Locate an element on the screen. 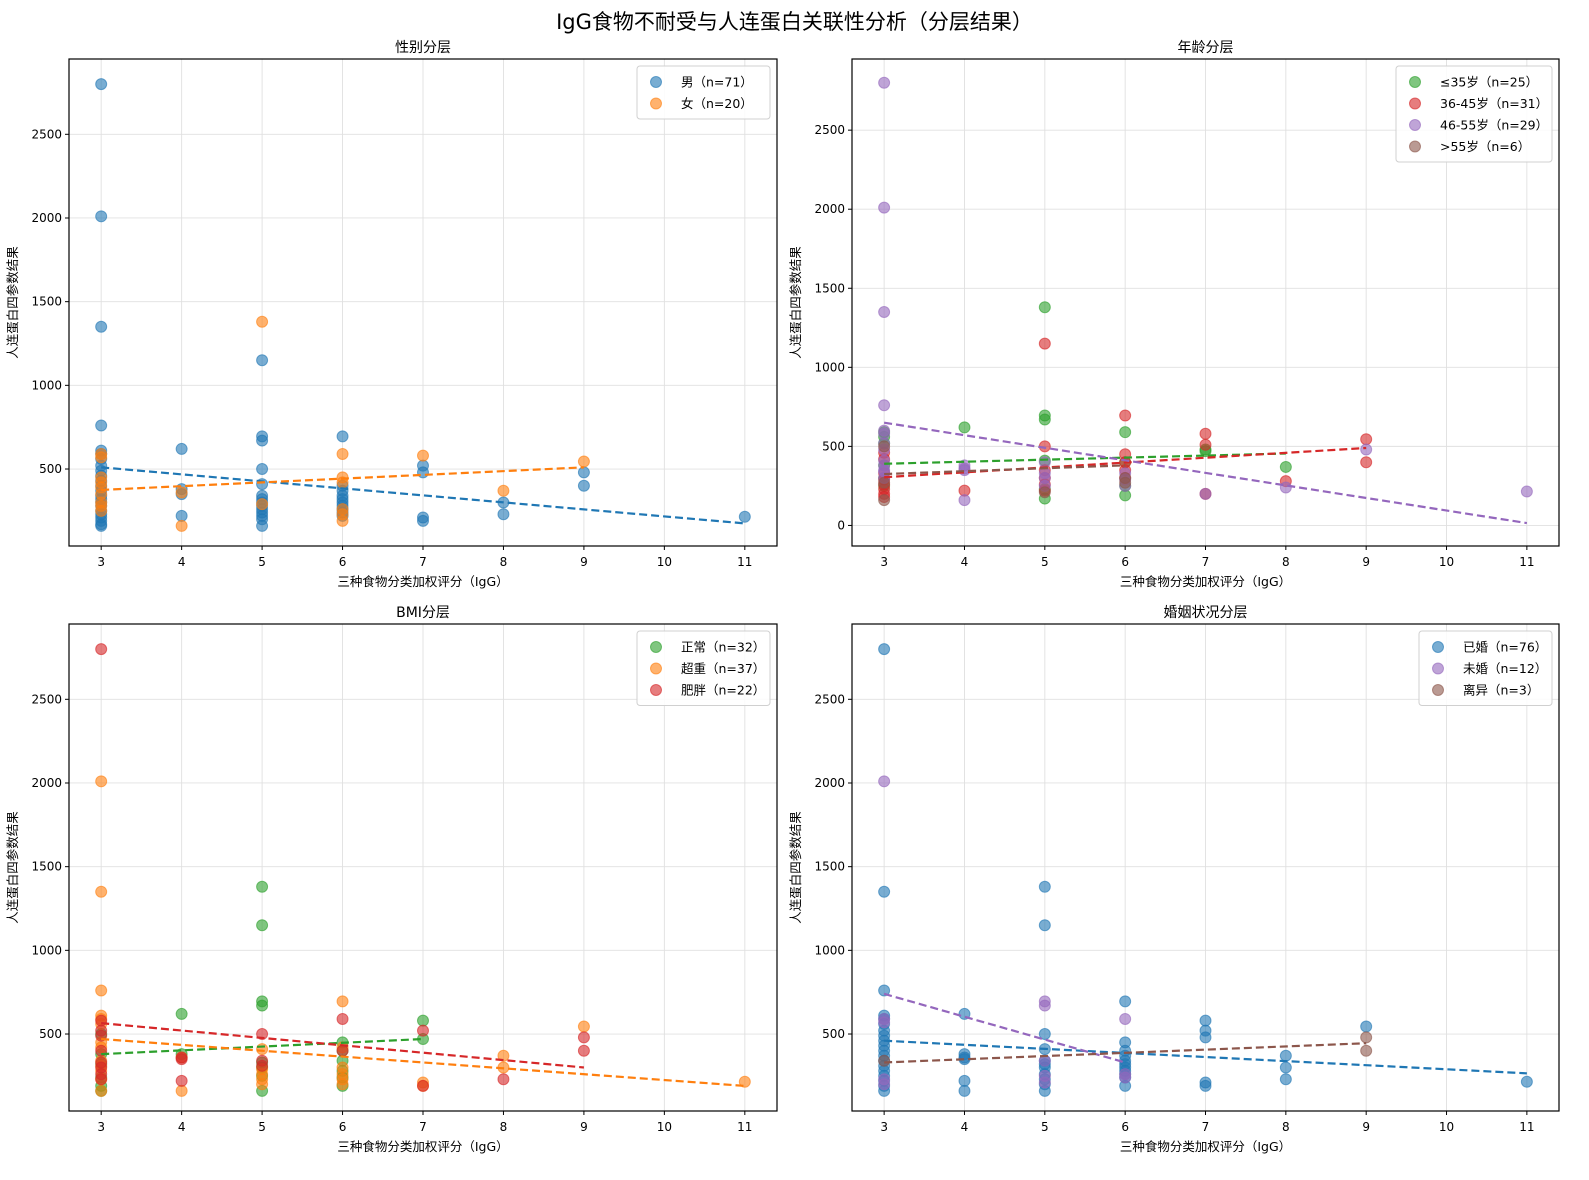  x-tick-label: 8 is located at coordinates (504, 562).